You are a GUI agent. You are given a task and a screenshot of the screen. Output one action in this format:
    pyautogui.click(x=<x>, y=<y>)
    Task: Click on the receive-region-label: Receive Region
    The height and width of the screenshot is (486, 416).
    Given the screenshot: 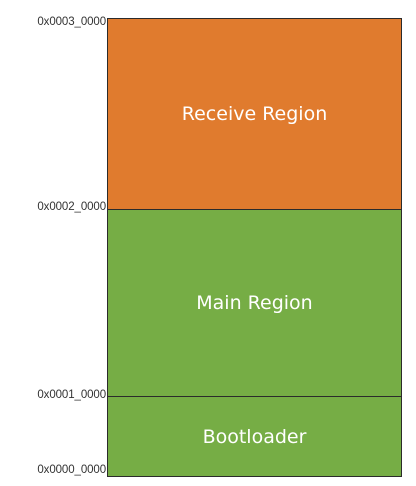 What is the action you would take?
    pyautogui.click(x=254, y=114)
    